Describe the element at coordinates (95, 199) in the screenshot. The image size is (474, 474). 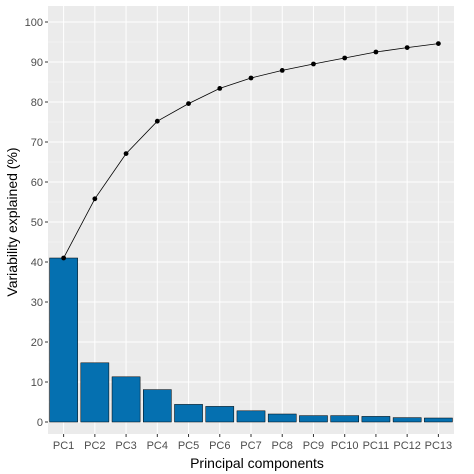
I see `cumulative-point-pc2` at that location.